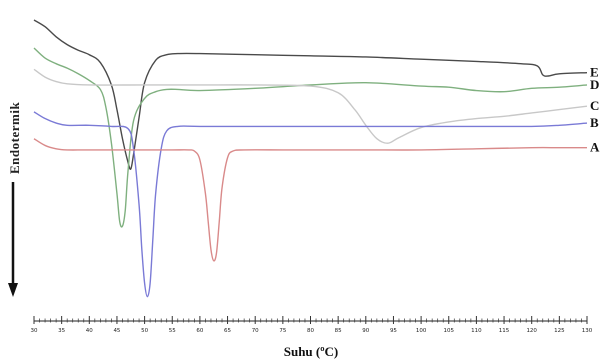 The height and width of the screenshot is (362, 600). What do you see at coordinates (338, 331) in the screenshot?
I see `x-tick-label: 85` at bounding box center [338, 331].